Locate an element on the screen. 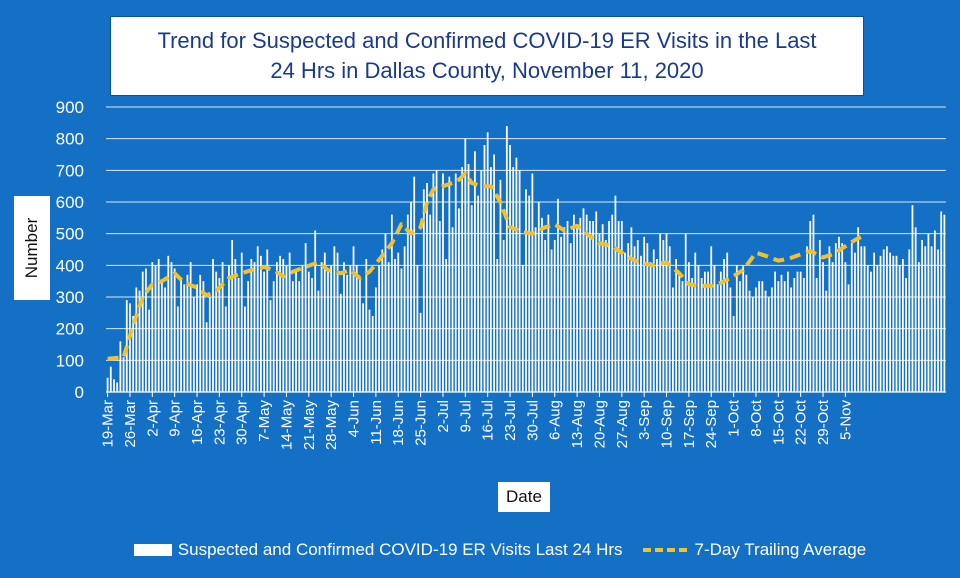 Image resolution: width=960 pixels, height=578 pixels. y-tick-label: 100 is located at coordinates (70, 360).